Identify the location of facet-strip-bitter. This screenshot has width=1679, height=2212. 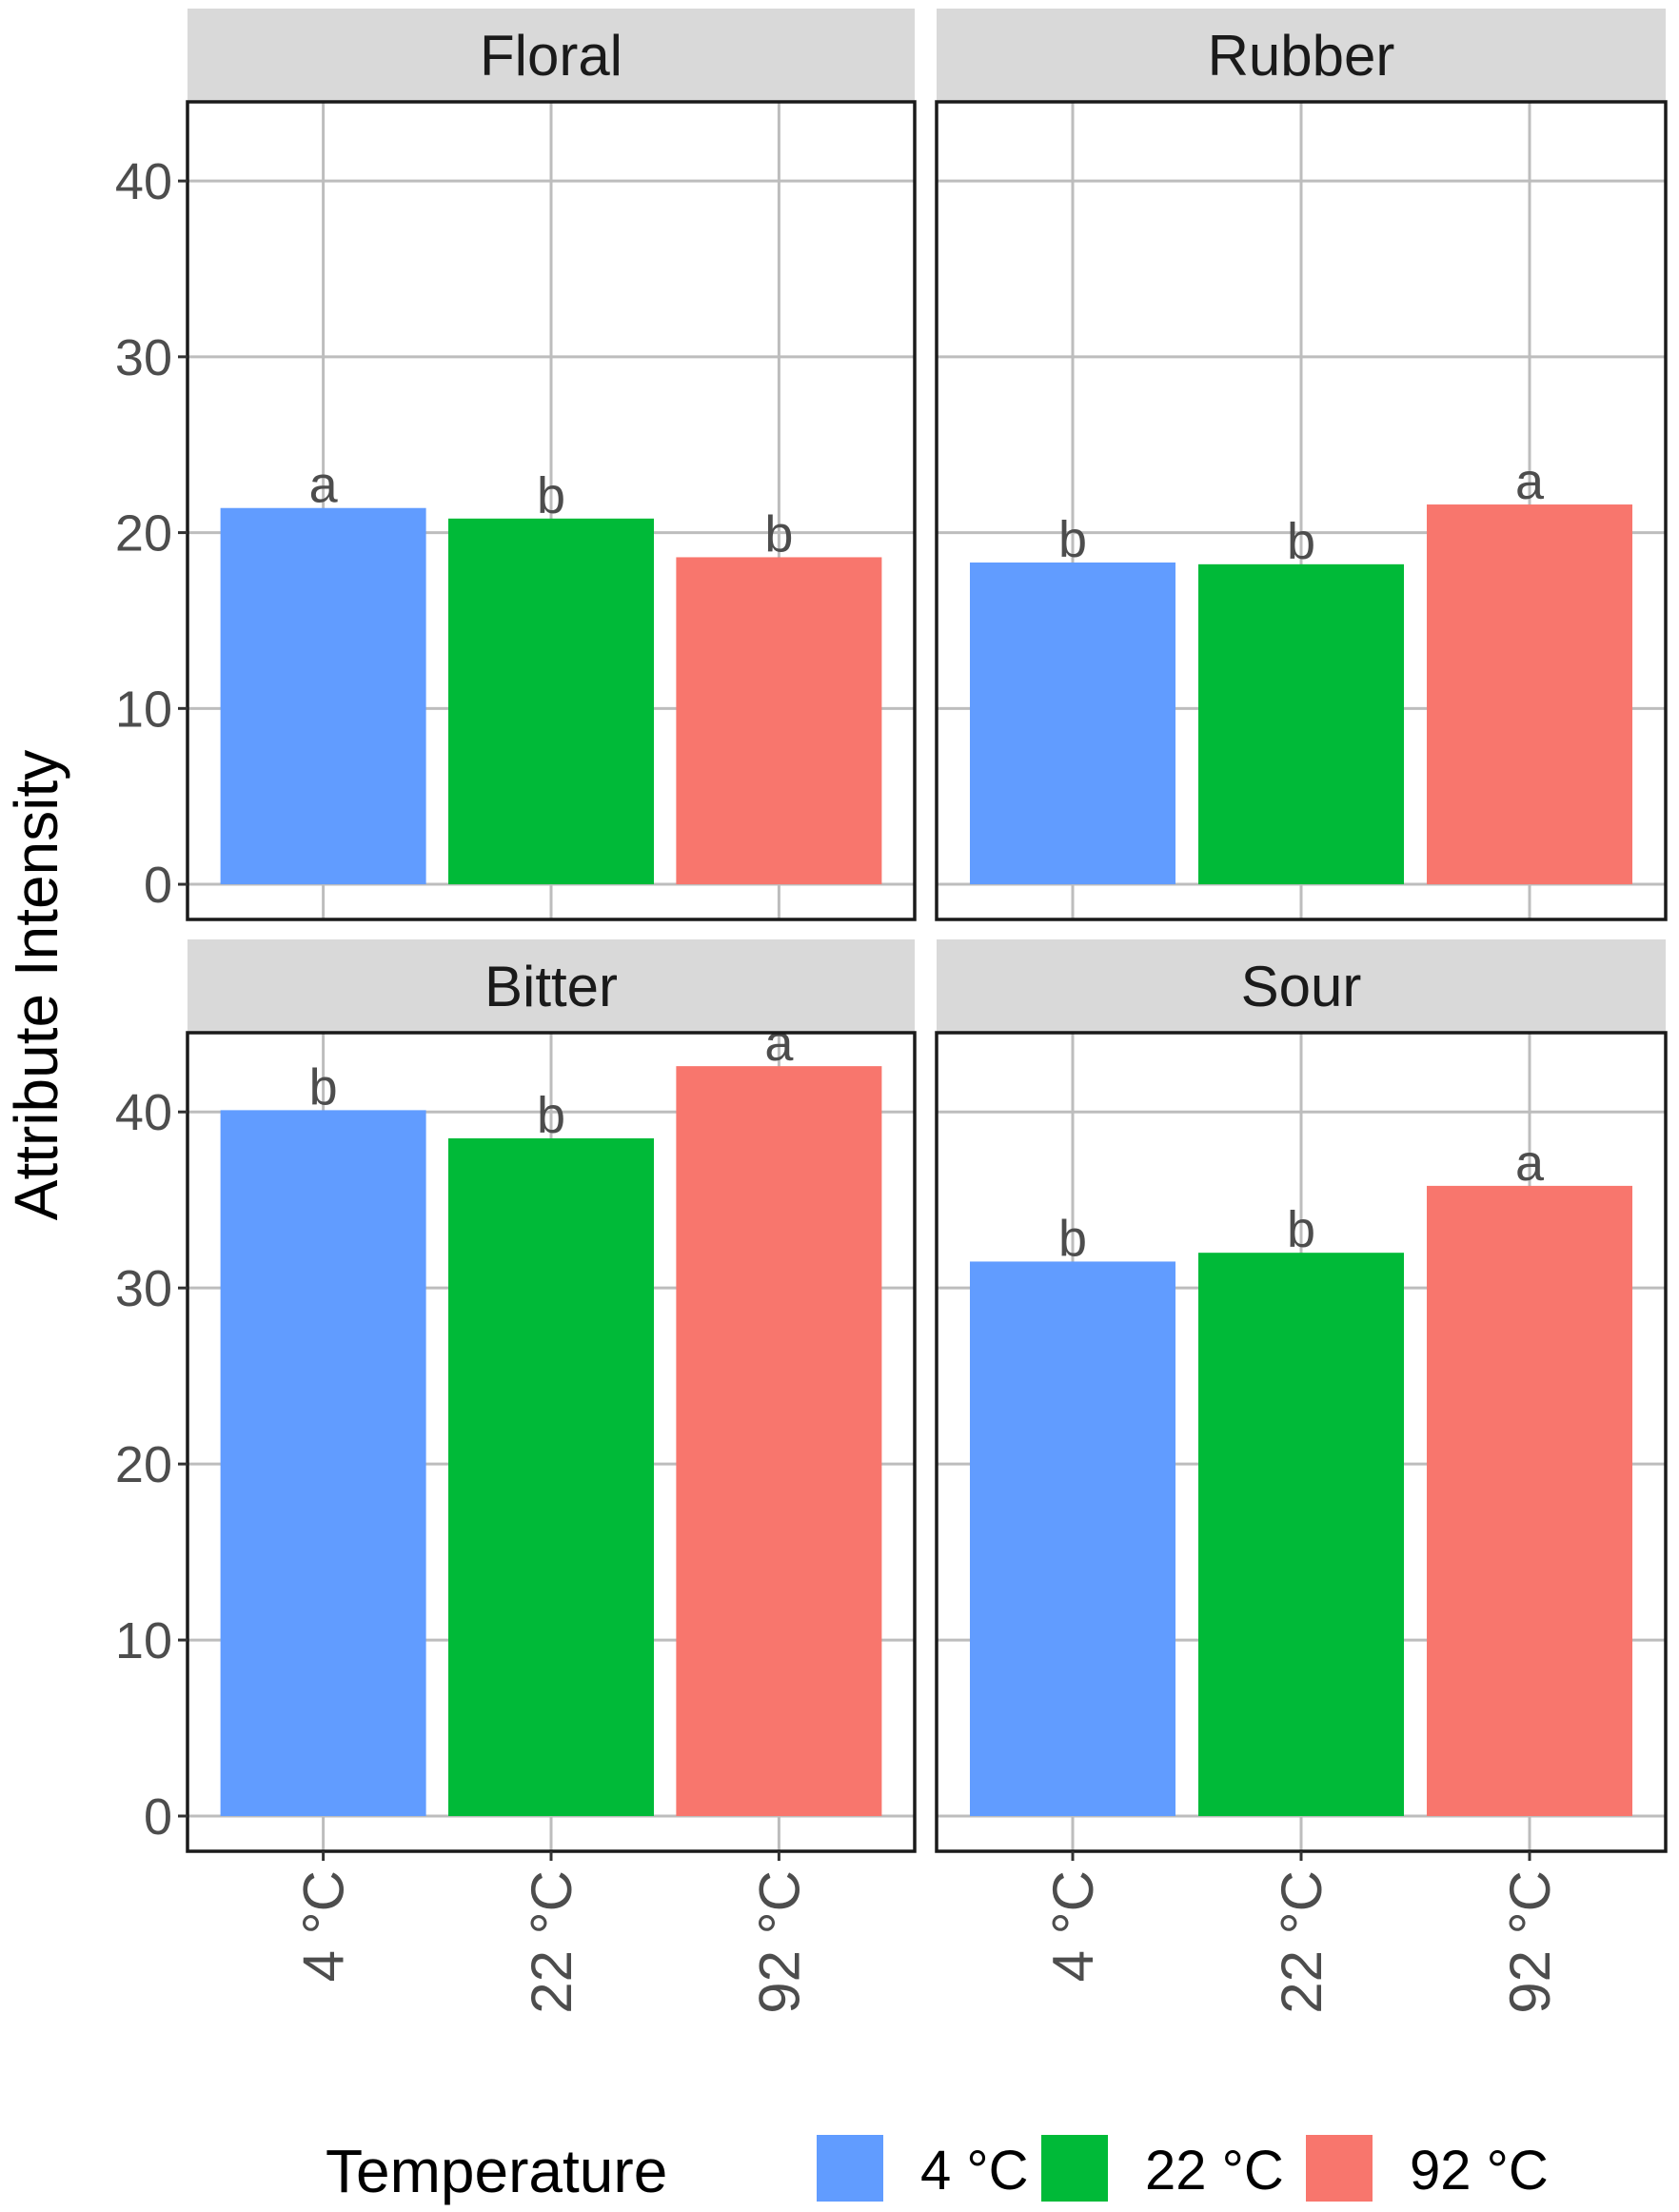
(551, 986).